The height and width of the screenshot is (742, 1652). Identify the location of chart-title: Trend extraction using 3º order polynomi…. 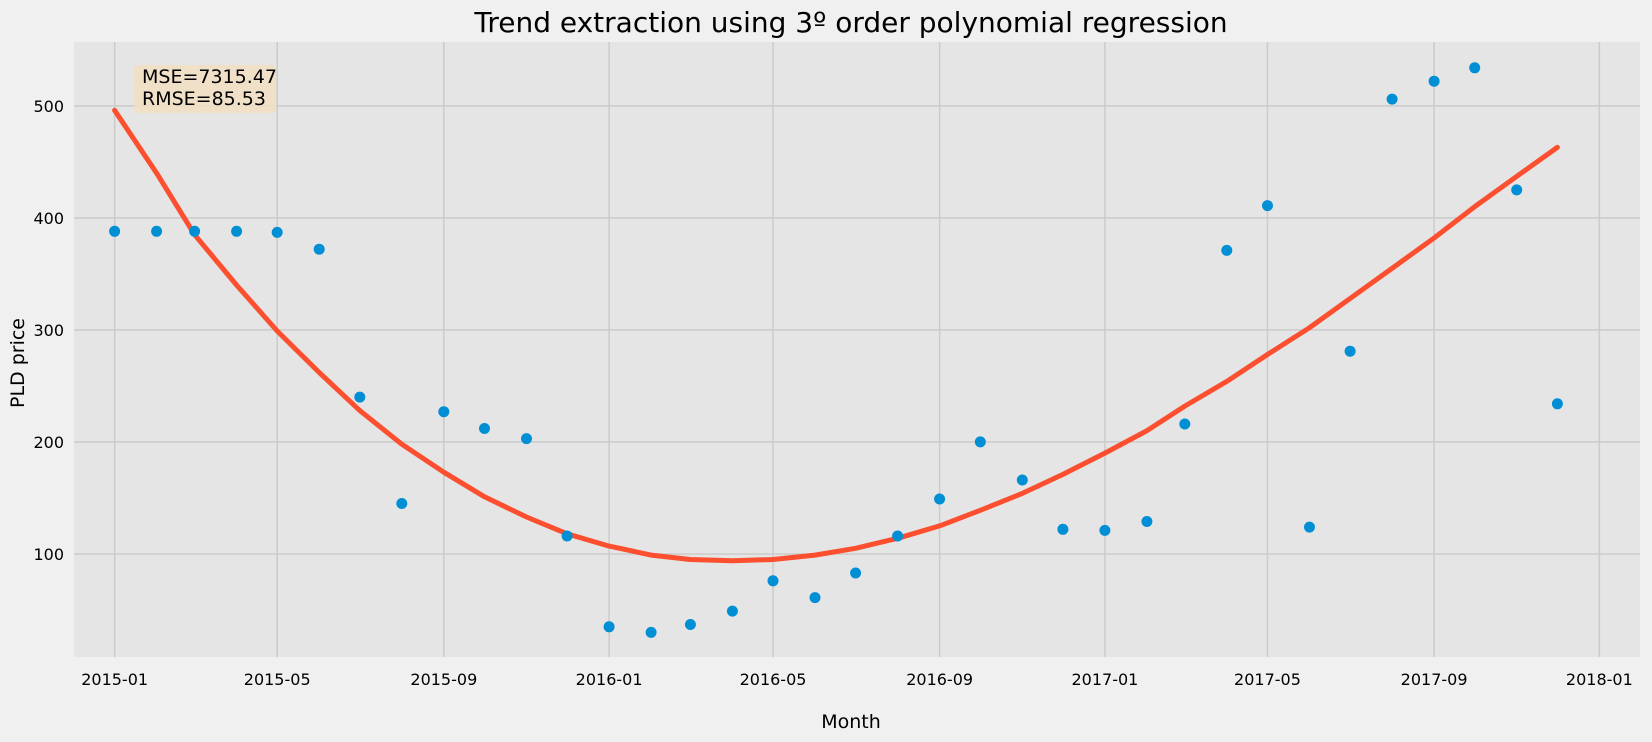
(850, 22).